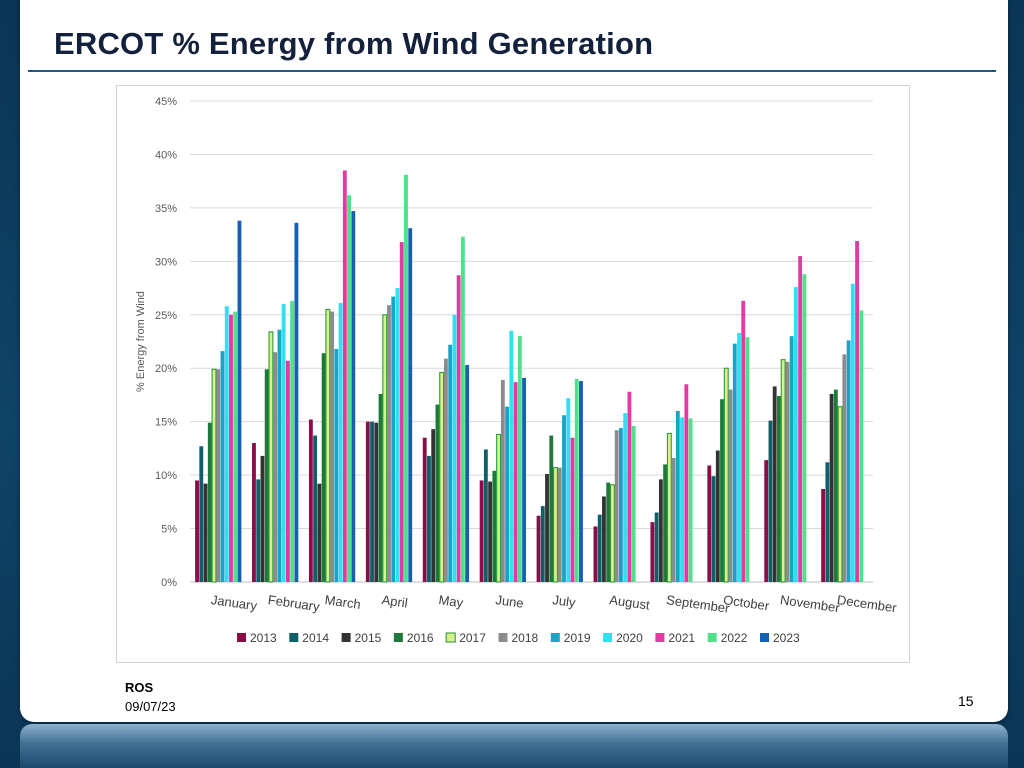 The width and height of the screenshot is (1024, 768). Describe the element at coordinates (677, 496) in the screenshot. I see `bar-2019-september` at that location.